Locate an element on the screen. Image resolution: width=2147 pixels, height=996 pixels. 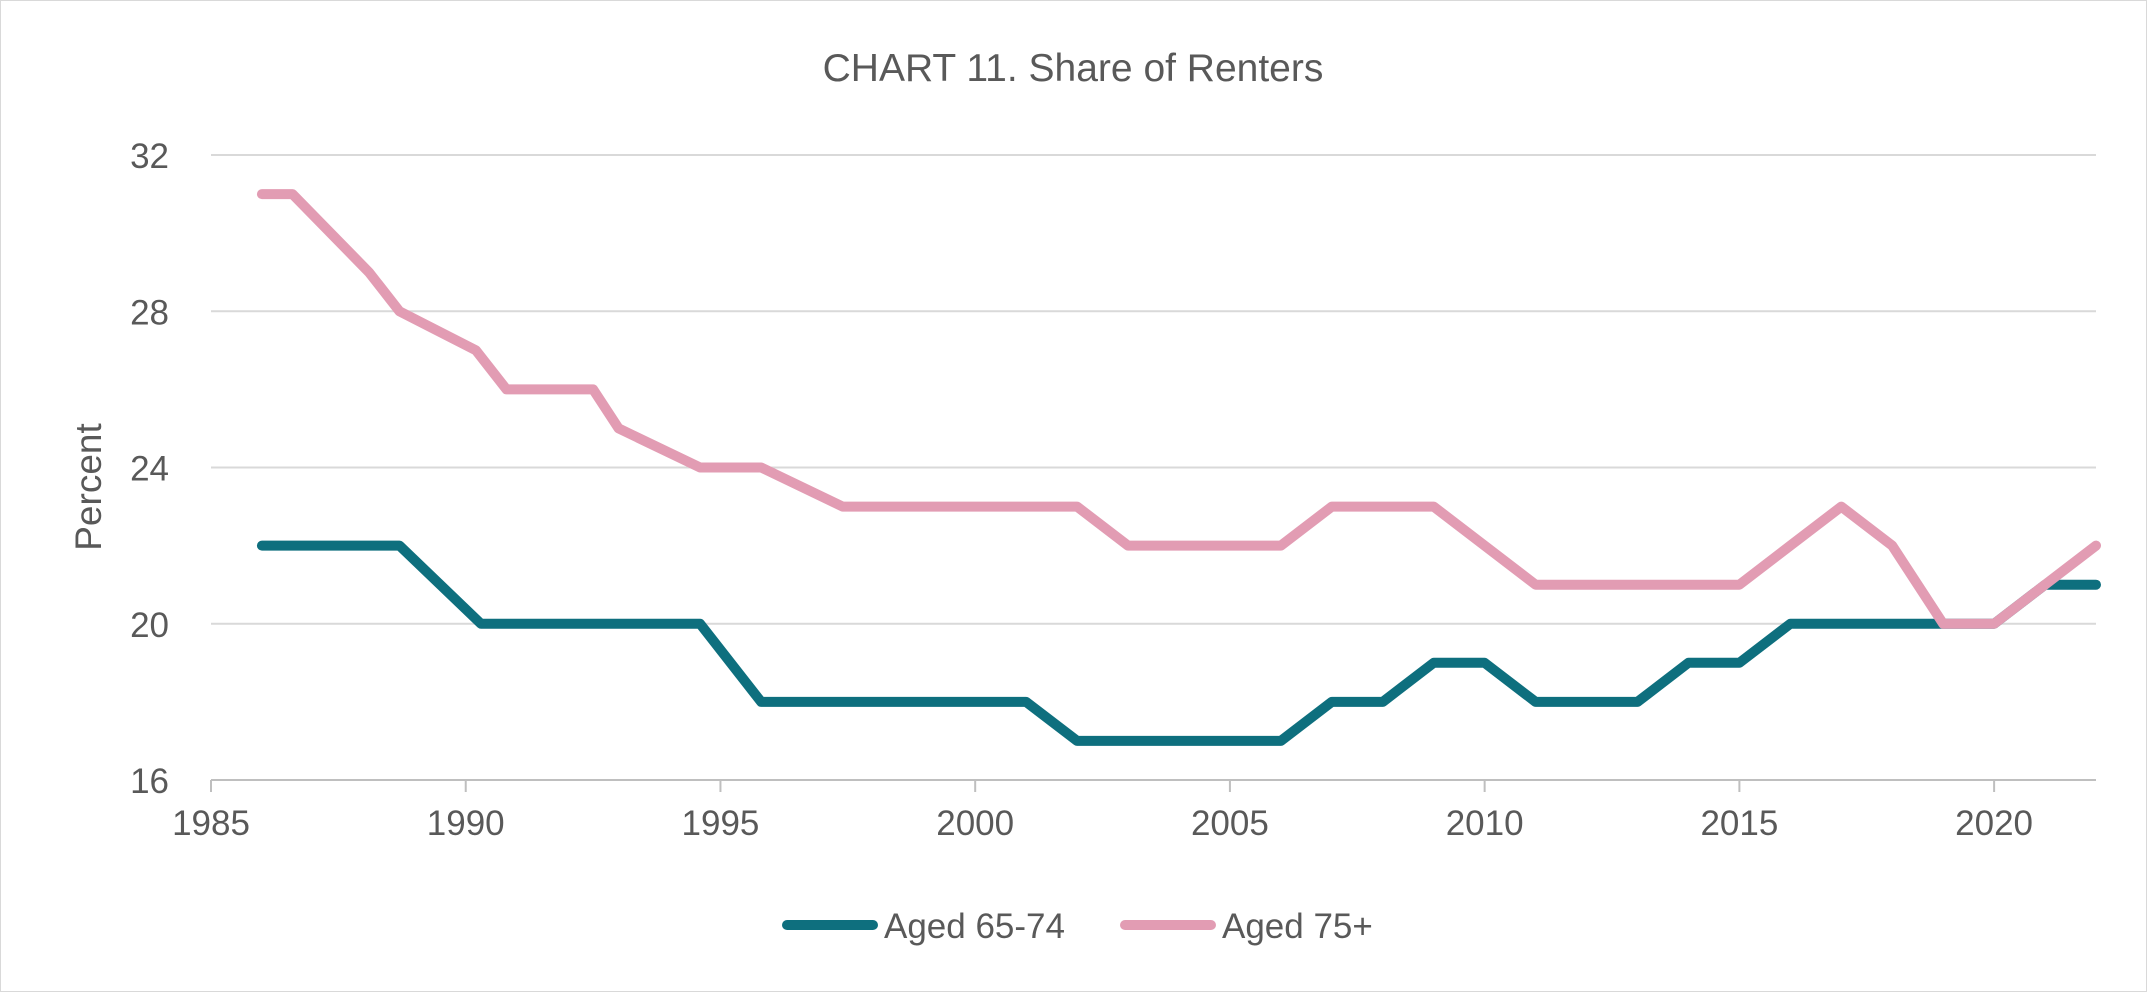
x-tick-label: 1985 is located at coordinates (211, 823).